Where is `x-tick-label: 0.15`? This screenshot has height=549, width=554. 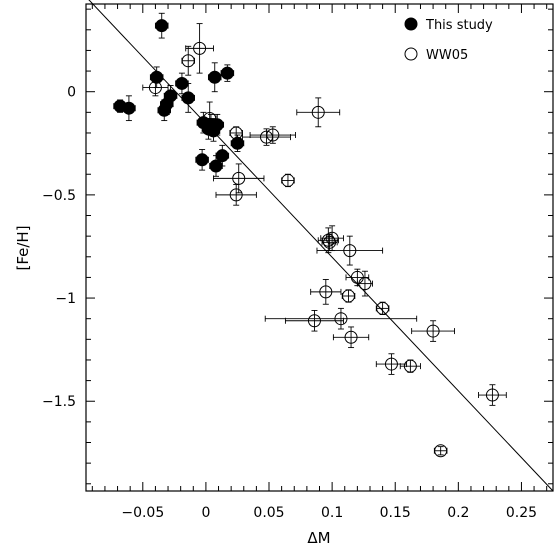 x-tick-label: 0.15 is located at coordinates (395, 513).